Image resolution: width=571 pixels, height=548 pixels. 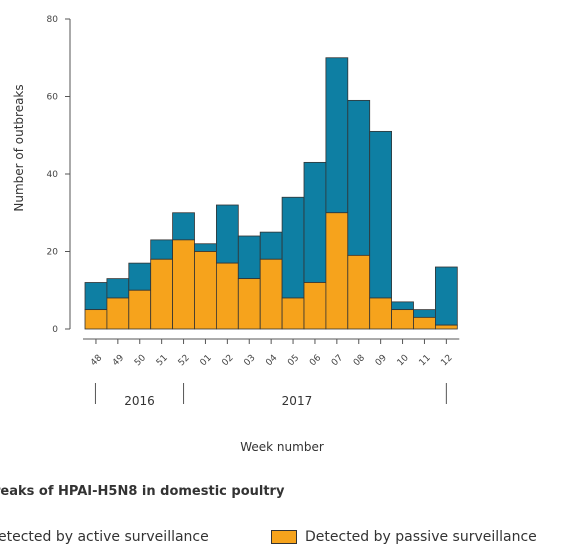 What do you see at coordinates (403, 360) in the screenshot?
I see `x-tick-label-10: 10` at bounding box center [403, 360].